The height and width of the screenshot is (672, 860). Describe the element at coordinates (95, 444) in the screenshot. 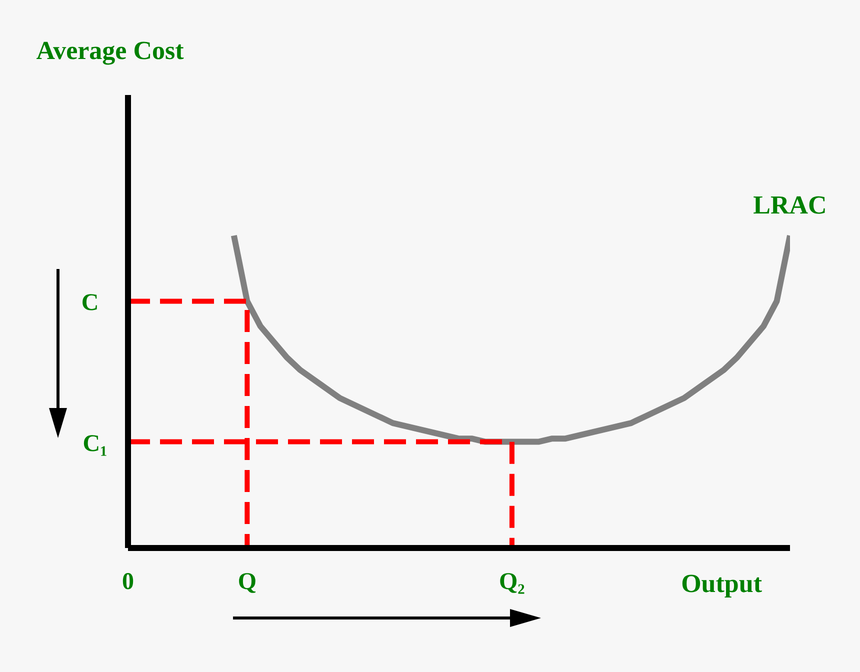

I see `text: C₁` at that location.